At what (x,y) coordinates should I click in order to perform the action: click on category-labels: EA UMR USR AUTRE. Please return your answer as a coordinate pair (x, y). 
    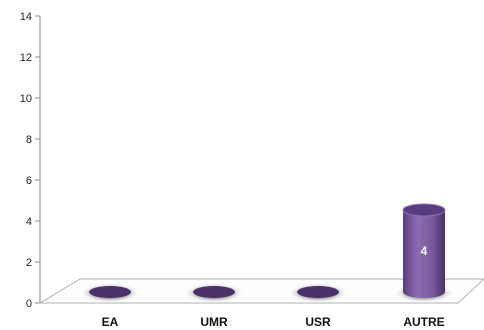
    Looking at the image, I should click on (273, 322).